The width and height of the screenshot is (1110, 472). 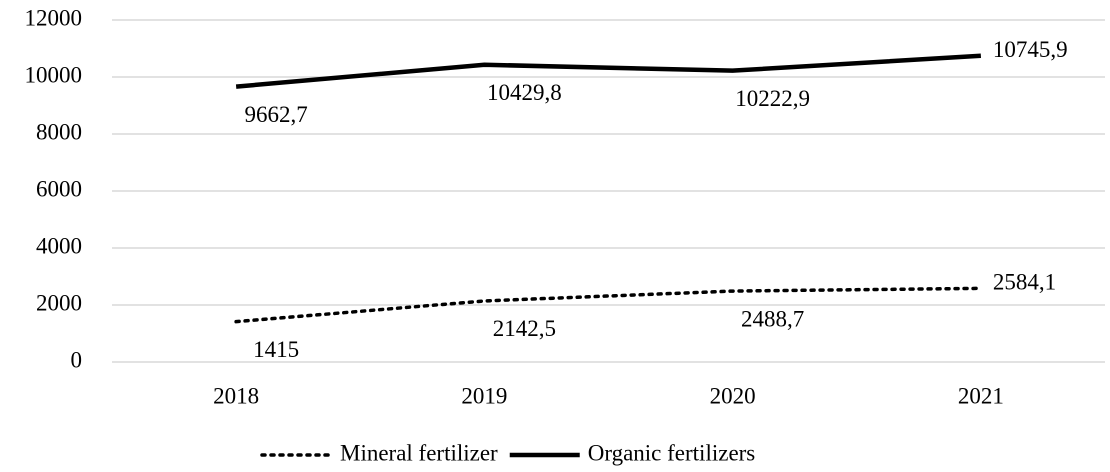 What do you see at coordinates (1024, 282) in the screenshot?
I see `data-label: 2584,1` at bounding box center [1024, 282].